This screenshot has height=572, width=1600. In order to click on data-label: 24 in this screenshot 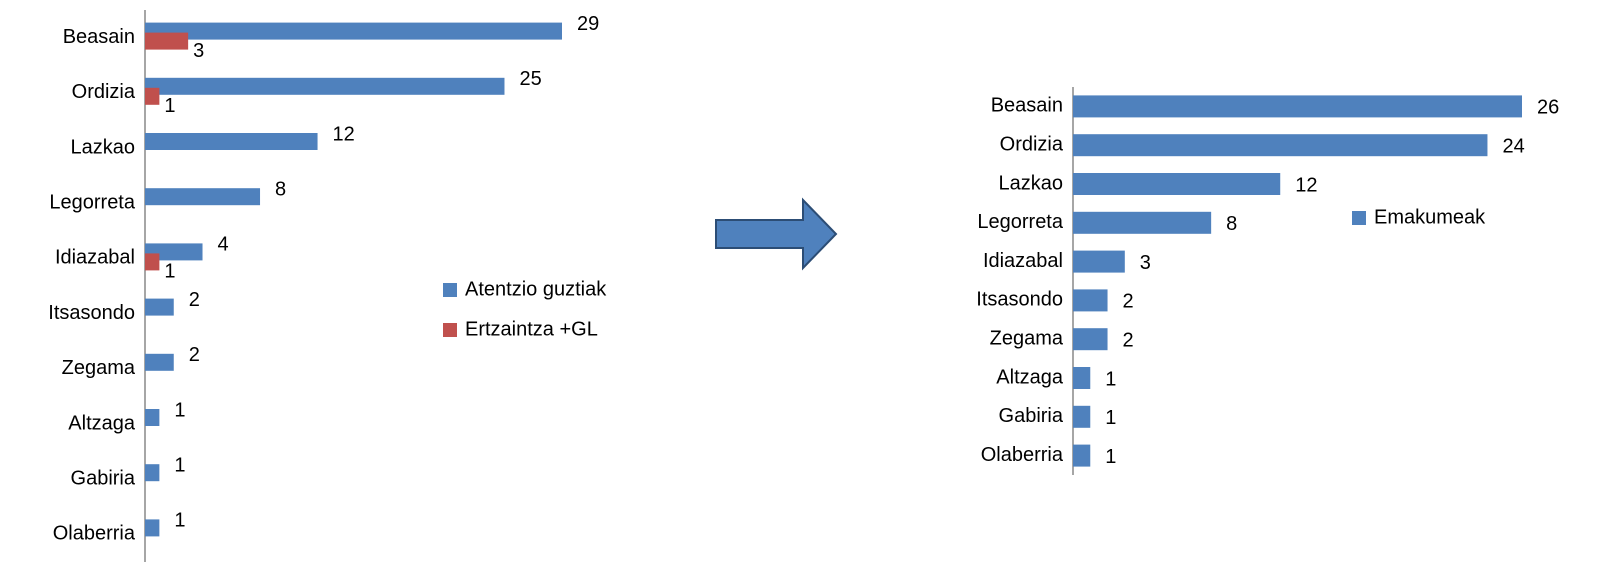, I will do `click(1513, 146)`.